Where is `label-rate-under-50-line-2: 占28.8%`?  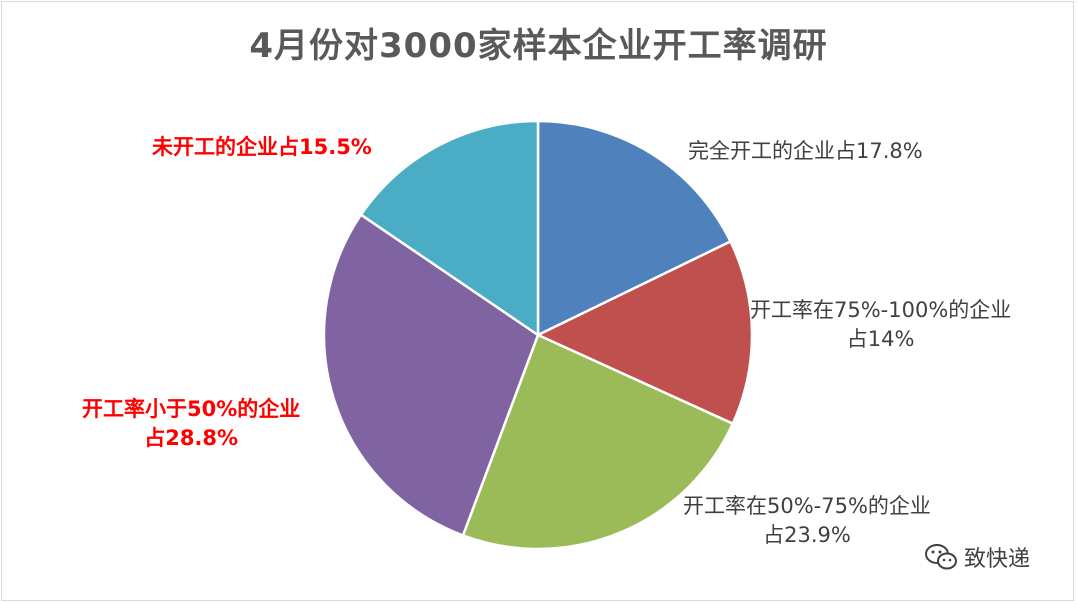 label-rate-under-50-line-2: 占28.8% is located at coordinates (191, 438).